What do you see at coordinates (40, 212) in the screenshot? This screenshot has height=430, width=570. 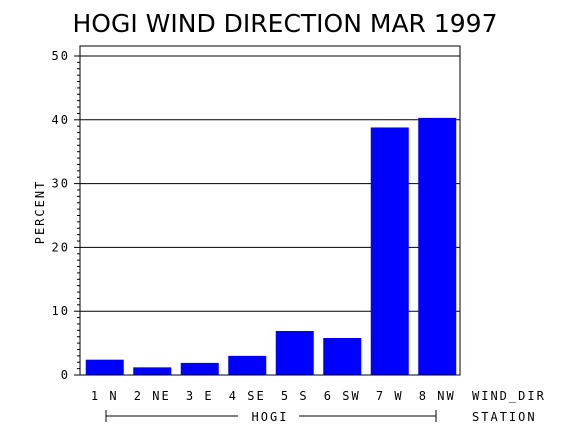 I see `y-axis-label: PERCENT` at bounding box center [40, 212].